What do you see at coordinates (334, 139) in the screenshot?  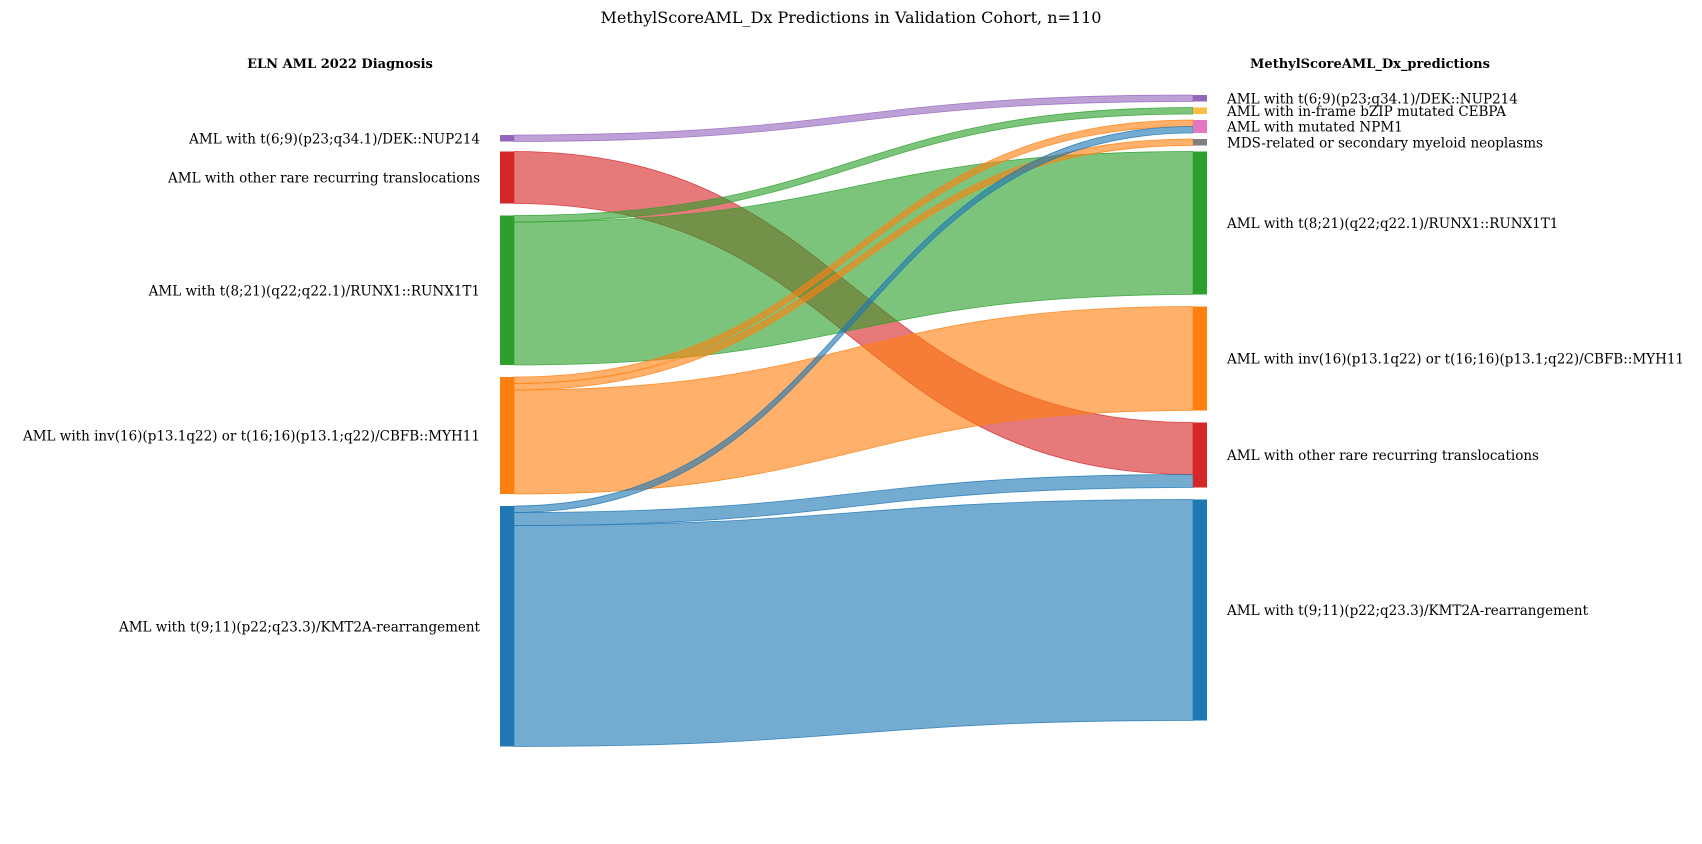 I see `left-node-label: AML with t(6;9)(p23;q34.1)/DEK::NUP214` at bounding box center [334, 139].